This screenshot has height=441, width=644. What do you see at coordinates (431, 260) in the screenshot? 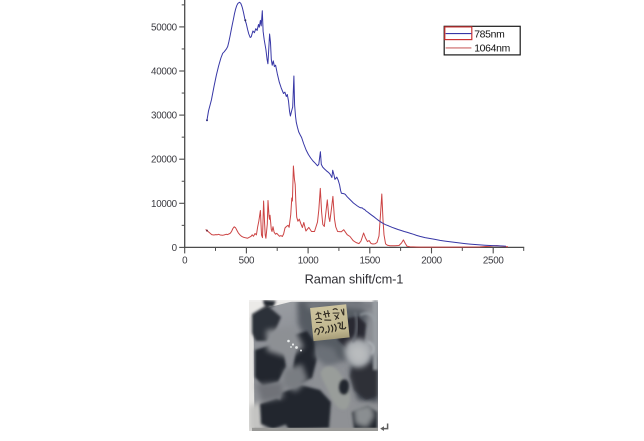
I see `svg-text: 2000` at bounding box center [431, 260].